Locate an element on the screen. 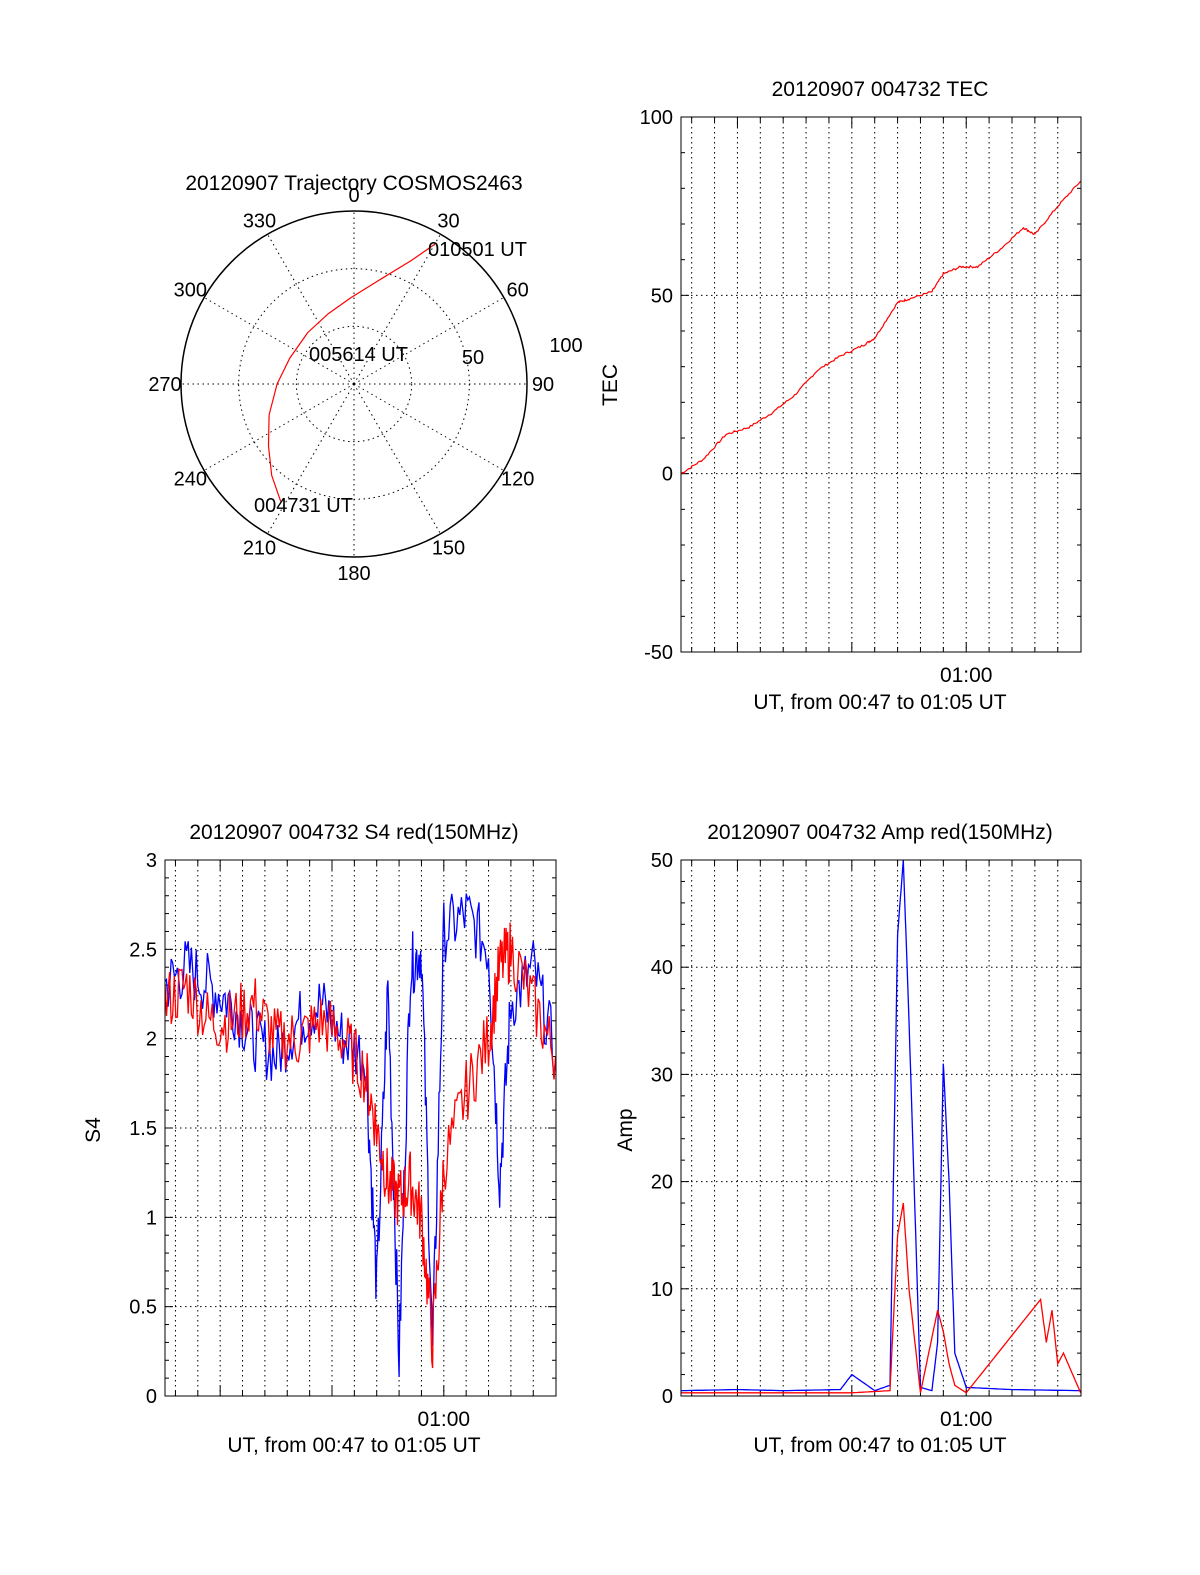 The image size is (1200, 1575). polar-azimuth-label-180: 180 is located at coordinates (353, 574).